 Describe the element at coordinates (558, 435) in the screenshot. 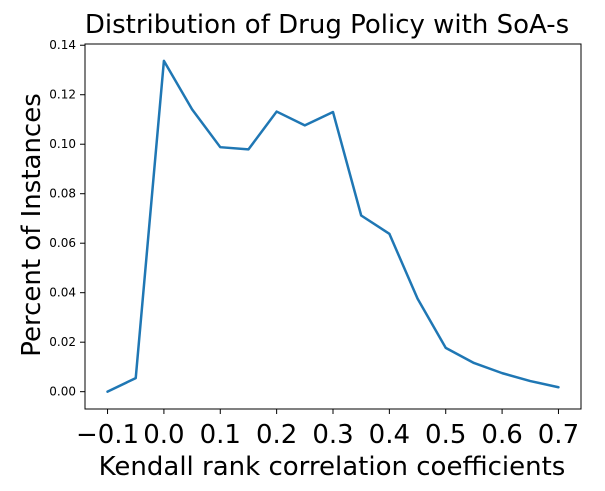

I see `x-tick-label: 0.7` at that location.